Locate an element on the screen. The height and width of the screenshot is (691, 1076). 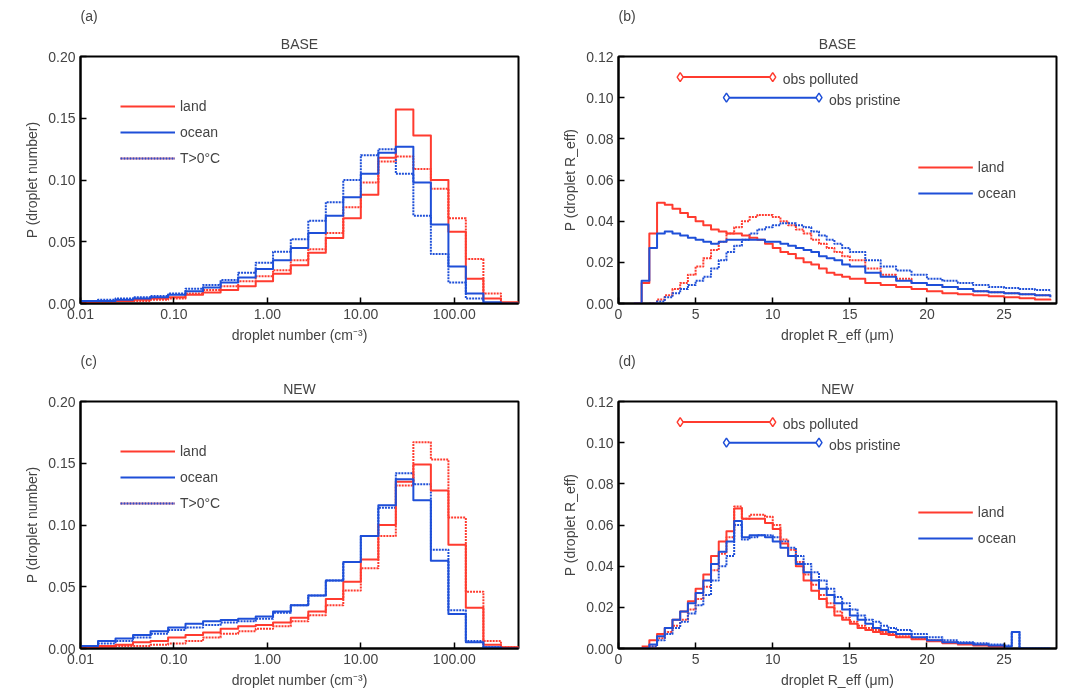
chart-subtitle: (d) is located at coordinates (627, 360).